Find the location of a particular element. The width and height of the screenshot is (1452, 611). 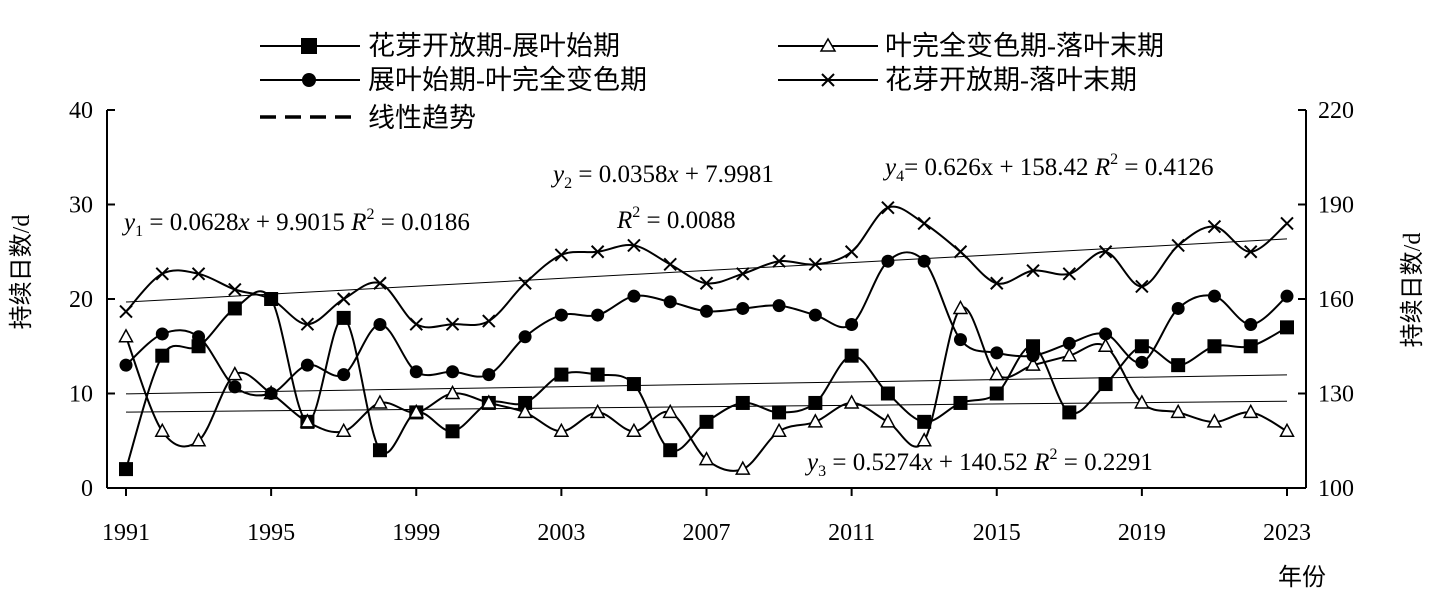

equation-y2-r2: R2 = 0.0088 is located at coordinates (676, 219).